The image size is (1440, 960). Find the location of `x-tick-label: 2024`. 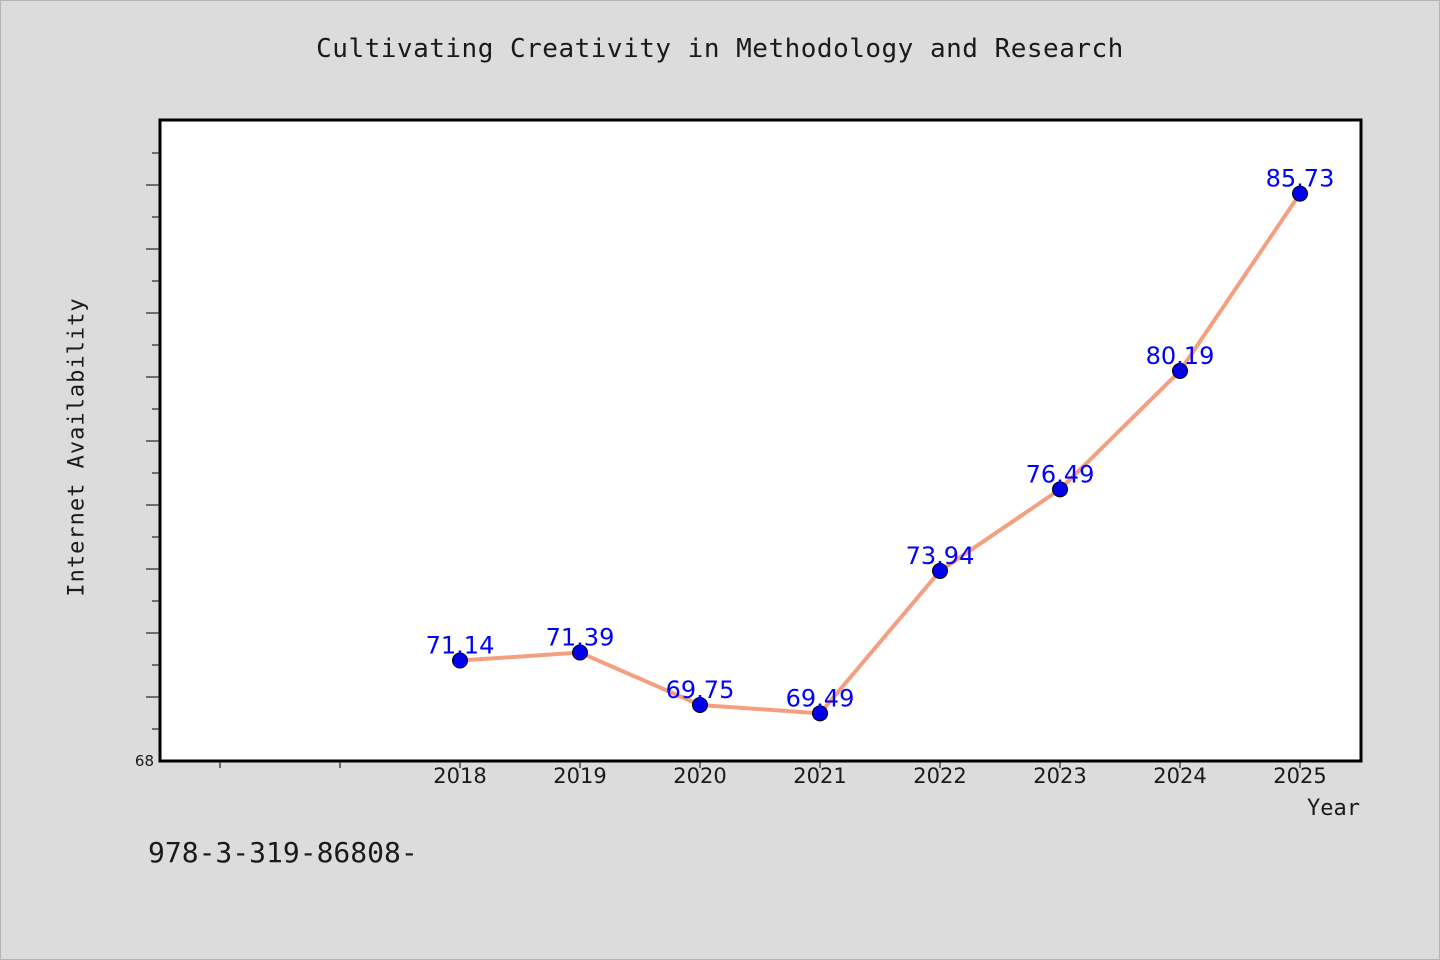

x-tick-label: 2024 is located at coordinates (1179, 776).